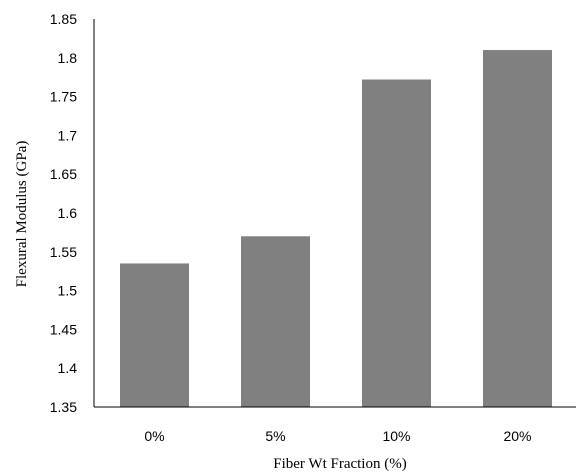 This screenshot has width=576, height=474. Describe the element at coordinates (517, 436) in the screenshot. I see `x-tick-label: 20%` at that location.